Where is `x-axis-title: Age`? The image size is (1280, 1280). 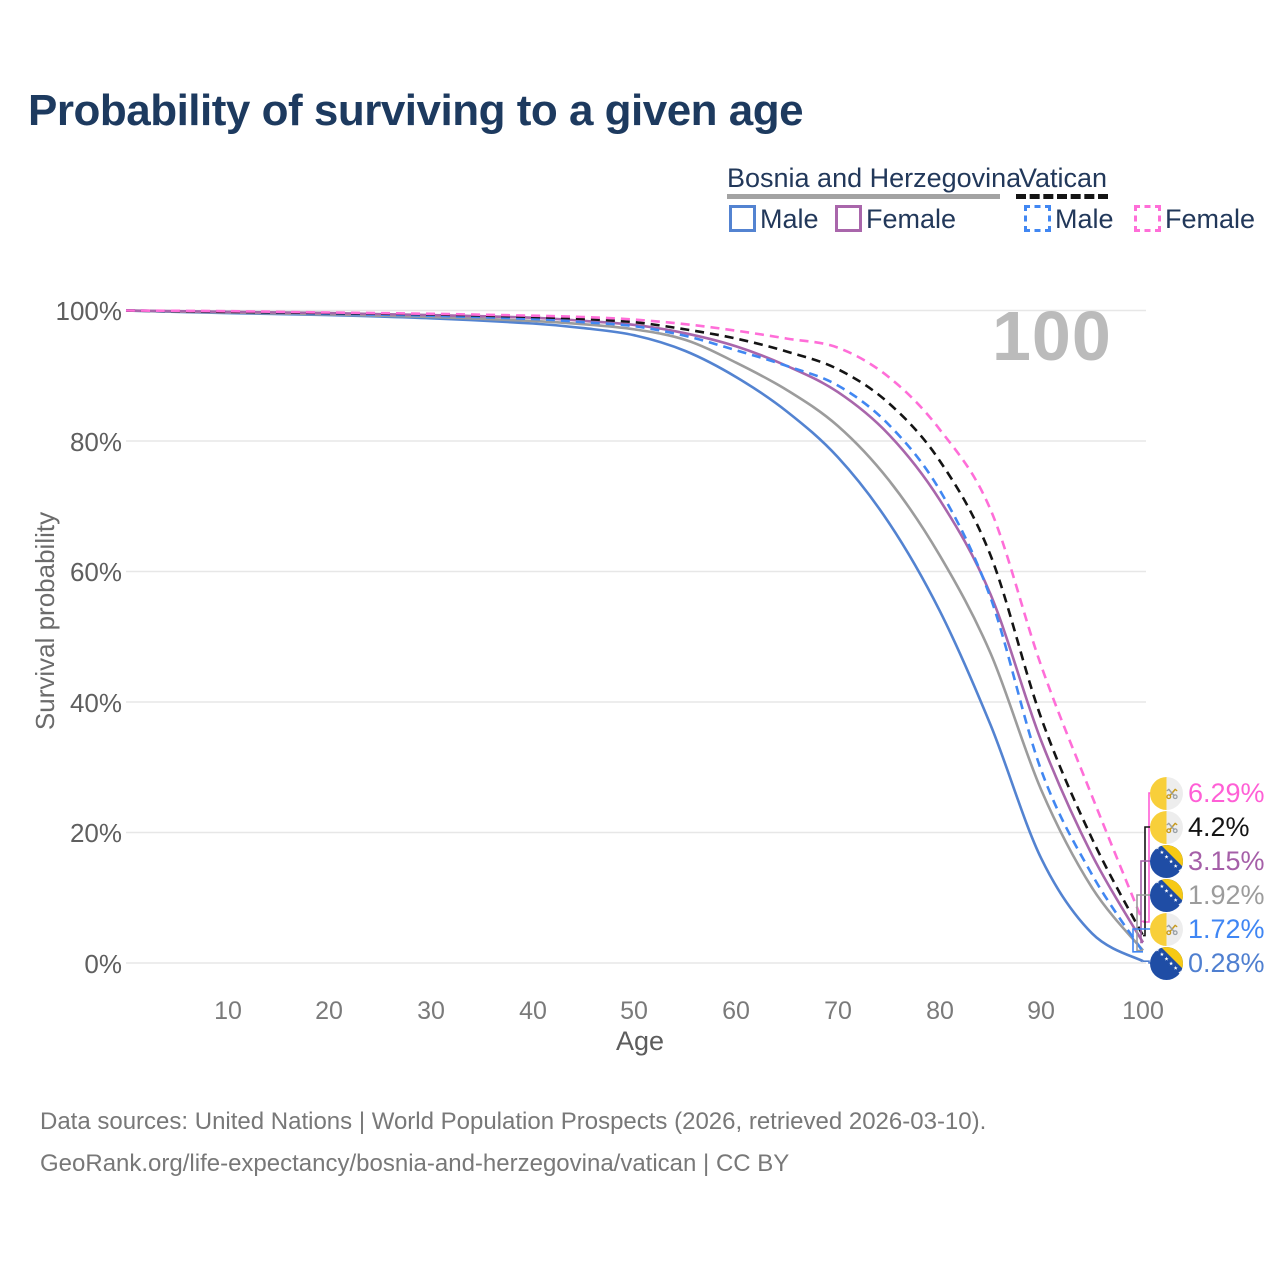
x-axis-title: Age is located at coordinates (640, 1041).